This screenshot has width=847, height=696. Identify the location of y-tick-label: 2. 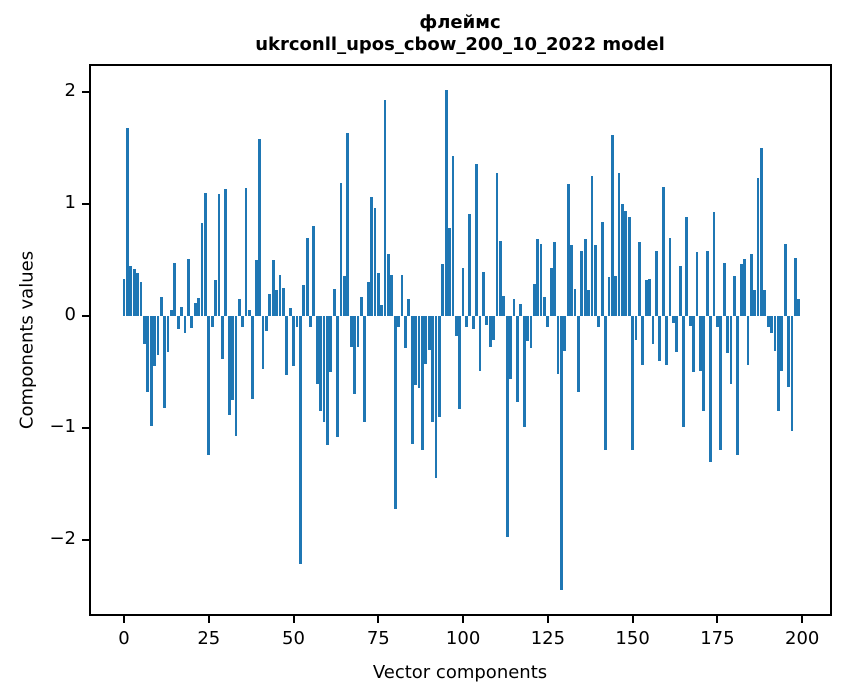
(70, 90).